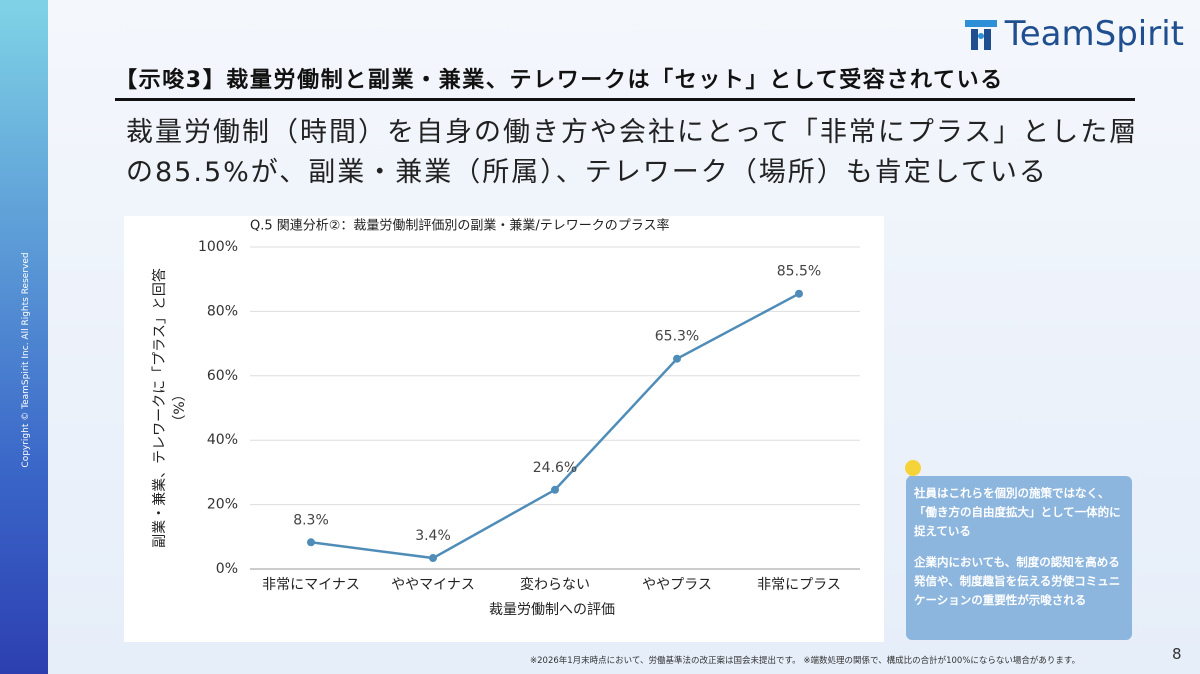  What do you see at coordinates (222, 376) in the screenshot?
I see `y-tick-label: 60%` at bounding box center [222, 376].